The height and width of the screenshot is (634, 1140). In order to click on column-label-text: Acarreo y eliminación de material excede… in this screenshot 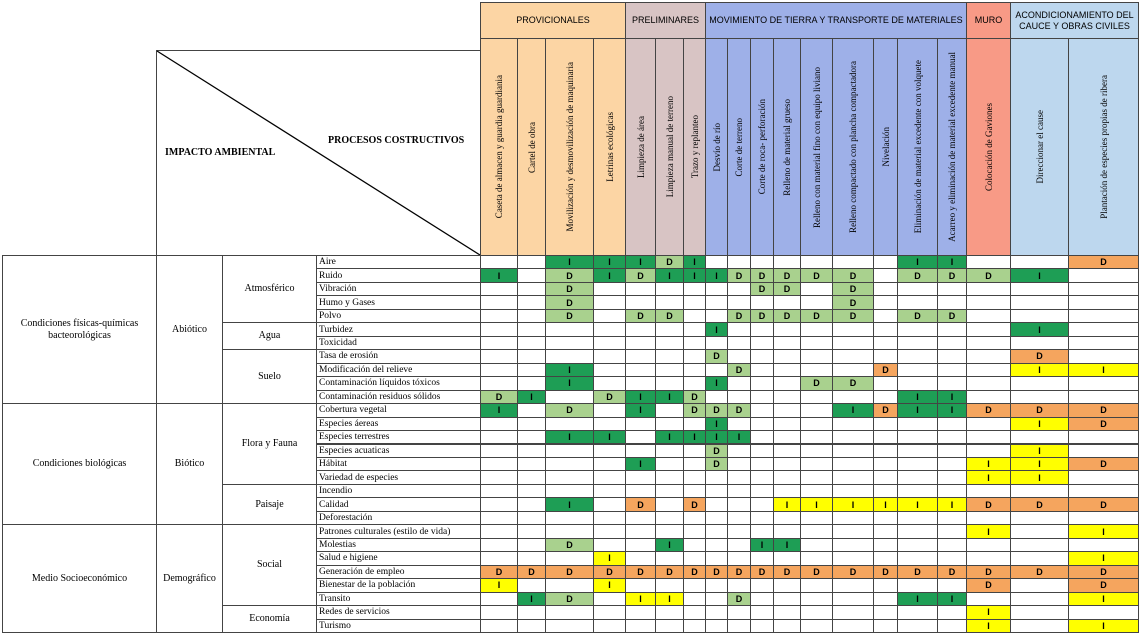, I will do `click(952, 147)`.